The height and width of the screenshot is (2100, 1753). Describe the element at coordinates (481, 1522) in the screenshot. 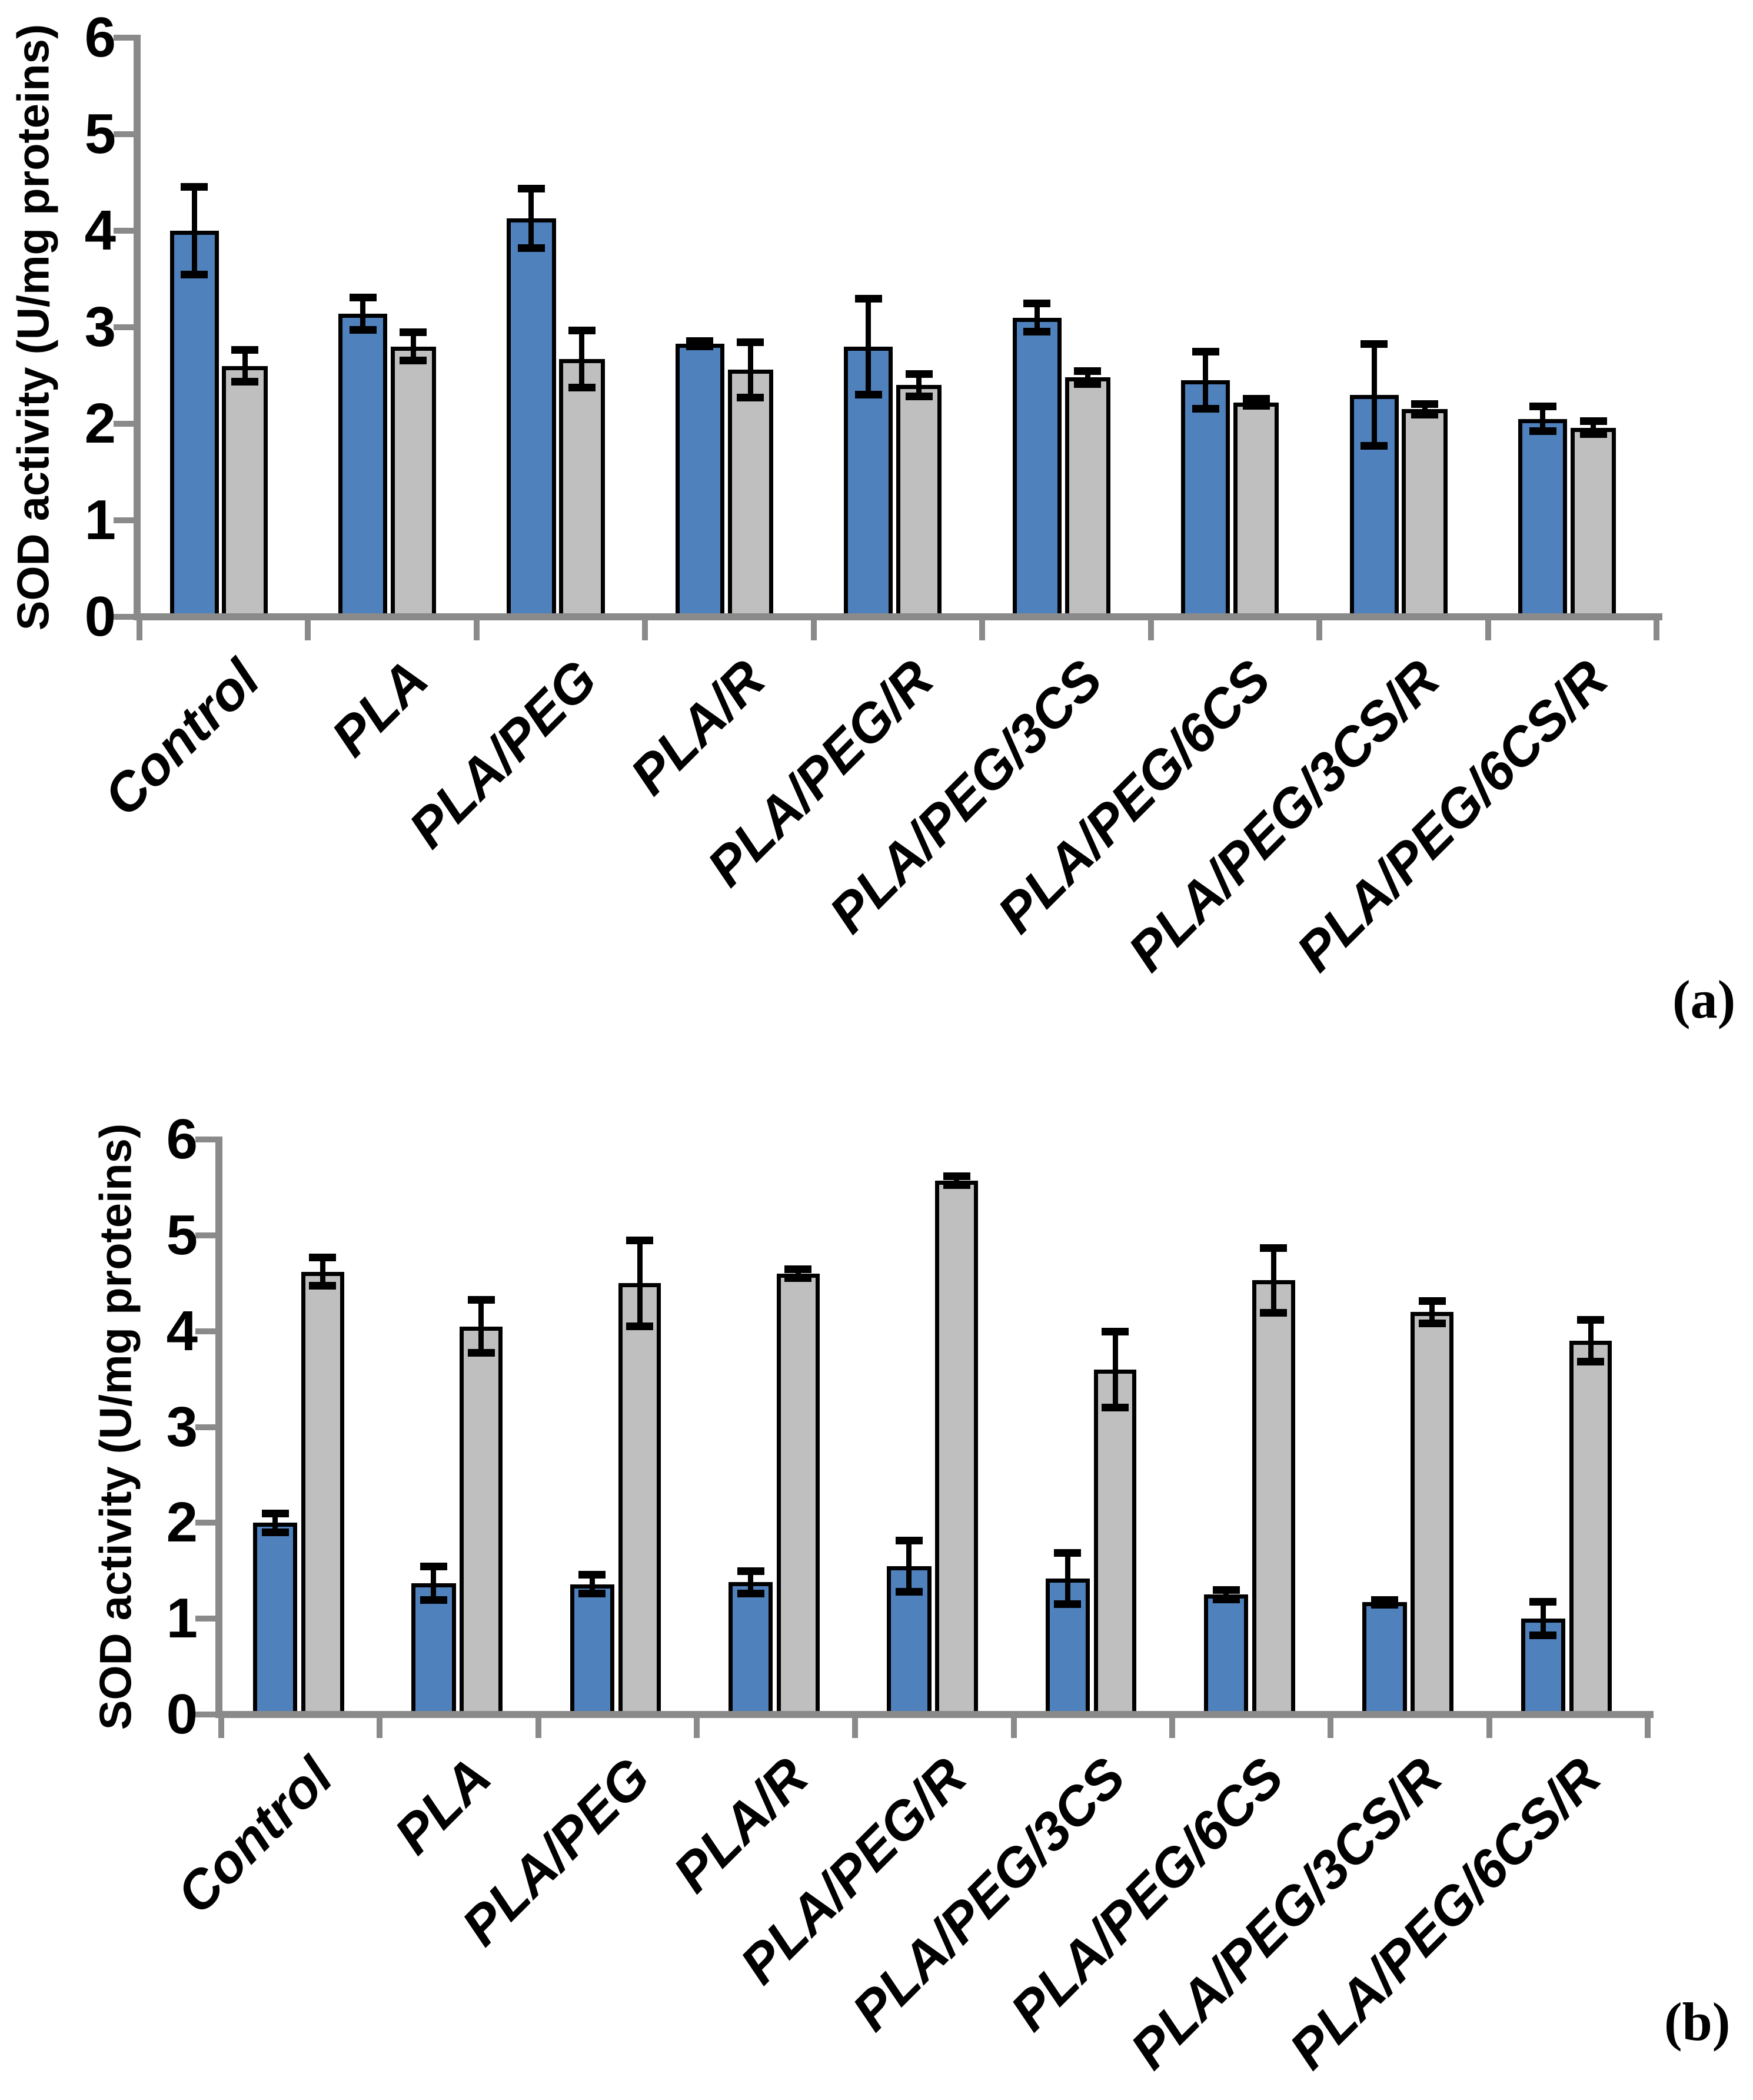

I see `bar-gray-PLA` at that location.